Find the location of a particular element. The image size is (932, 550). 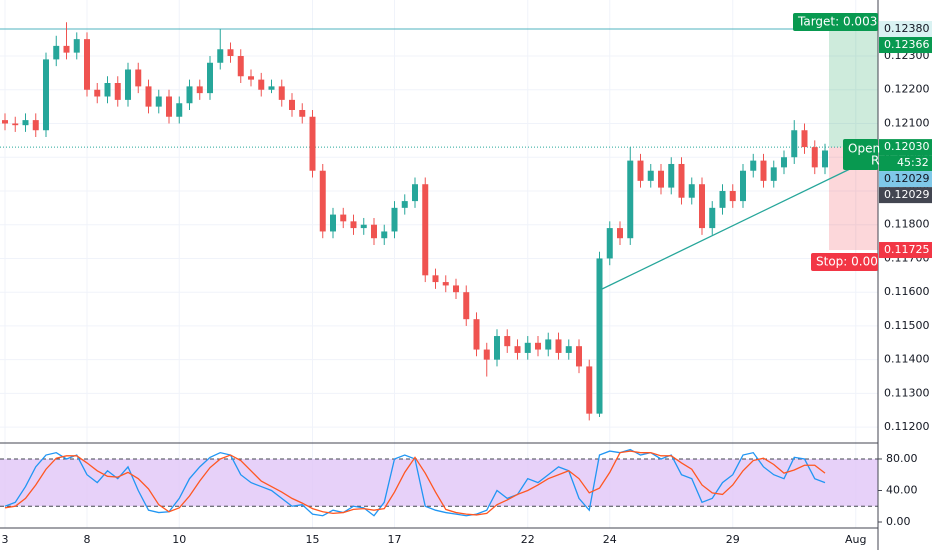

target-zone is located at coordinates (853, 88).